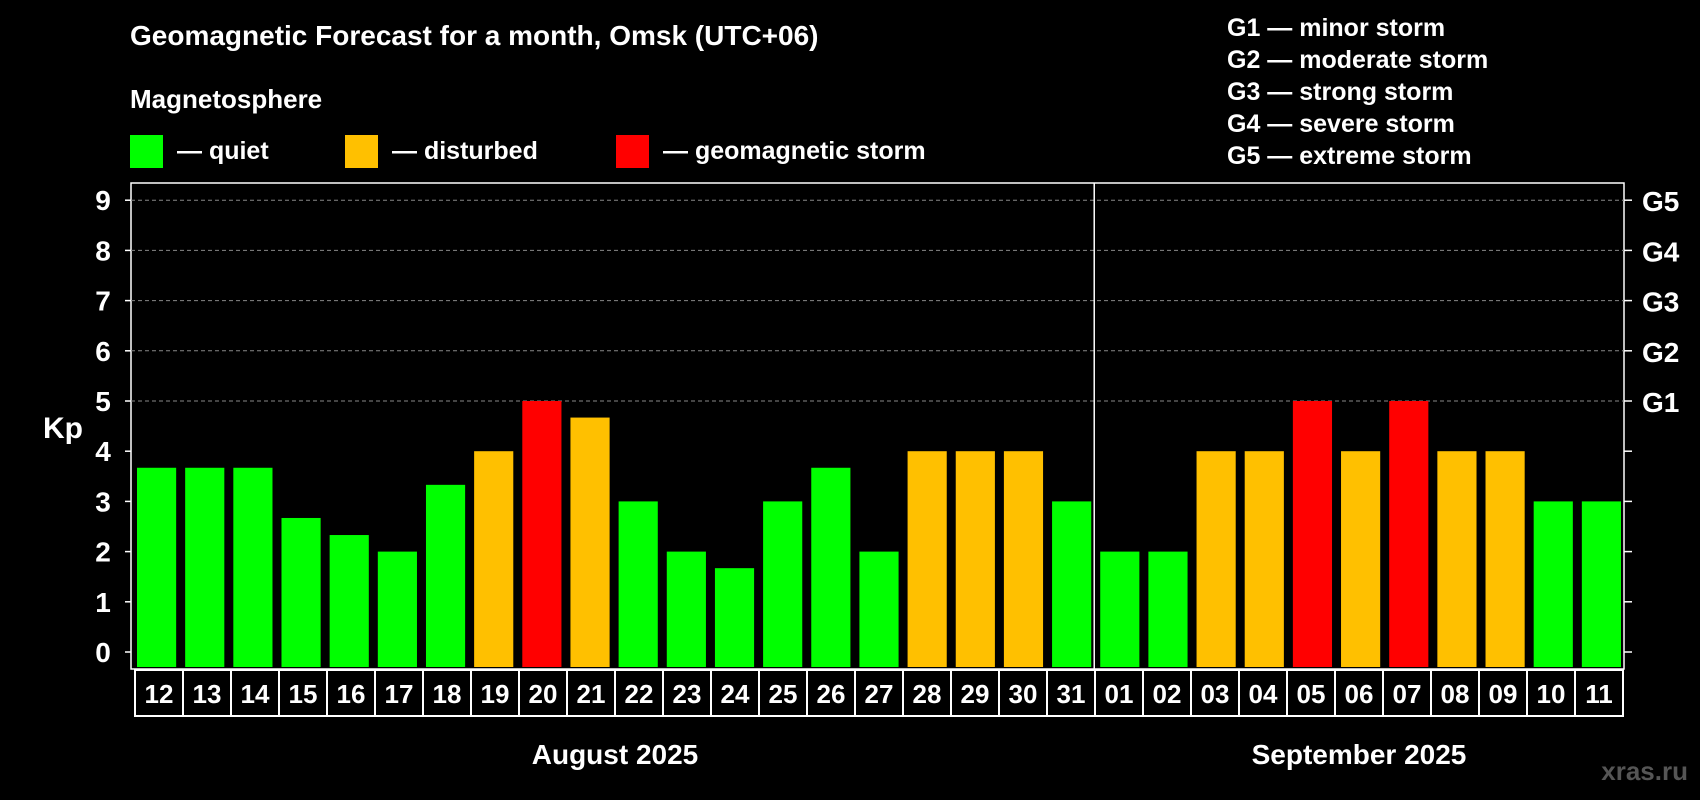 Image resolution: width=1700 pixels, height=800 pixels. What do you see at coordinates (1071, 694) in the screenshot?
I see `date-label: 31` at bounding box center [1071, 694].